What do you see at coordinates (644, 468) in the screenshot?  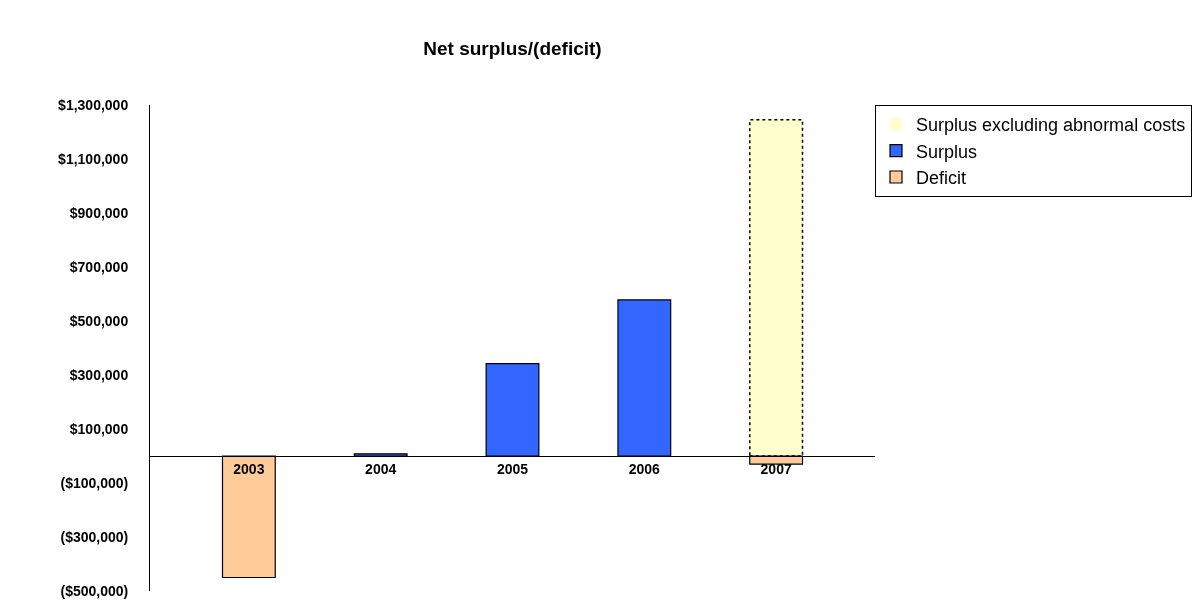 I see `x-tick-label: 2006` at bounding box center [644, 468].